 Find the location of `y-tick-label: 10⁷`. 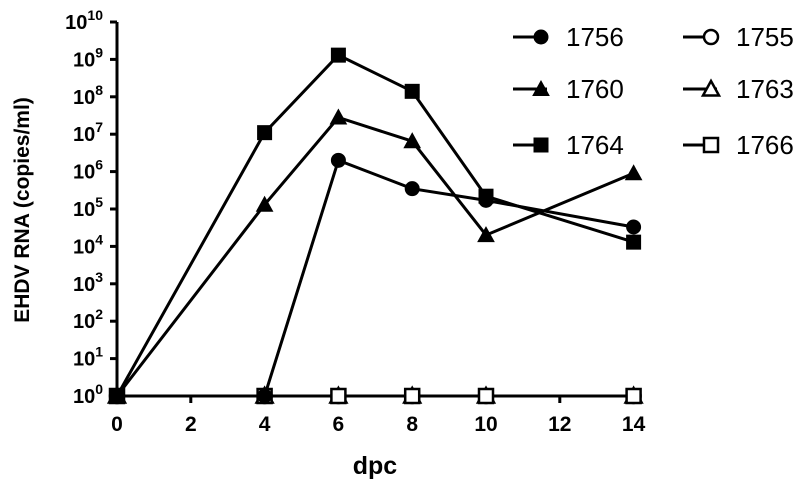

y-tick-label: 10⁷ is located at coordinates (88, 132).